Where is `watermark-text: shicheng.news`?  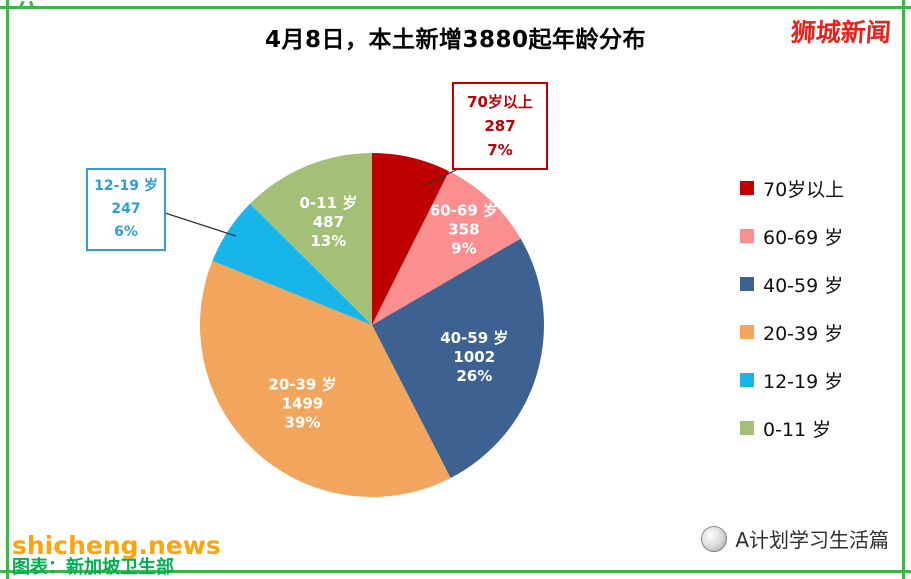
watermark-text: shicheng.news is located at coordinates (116, 545).